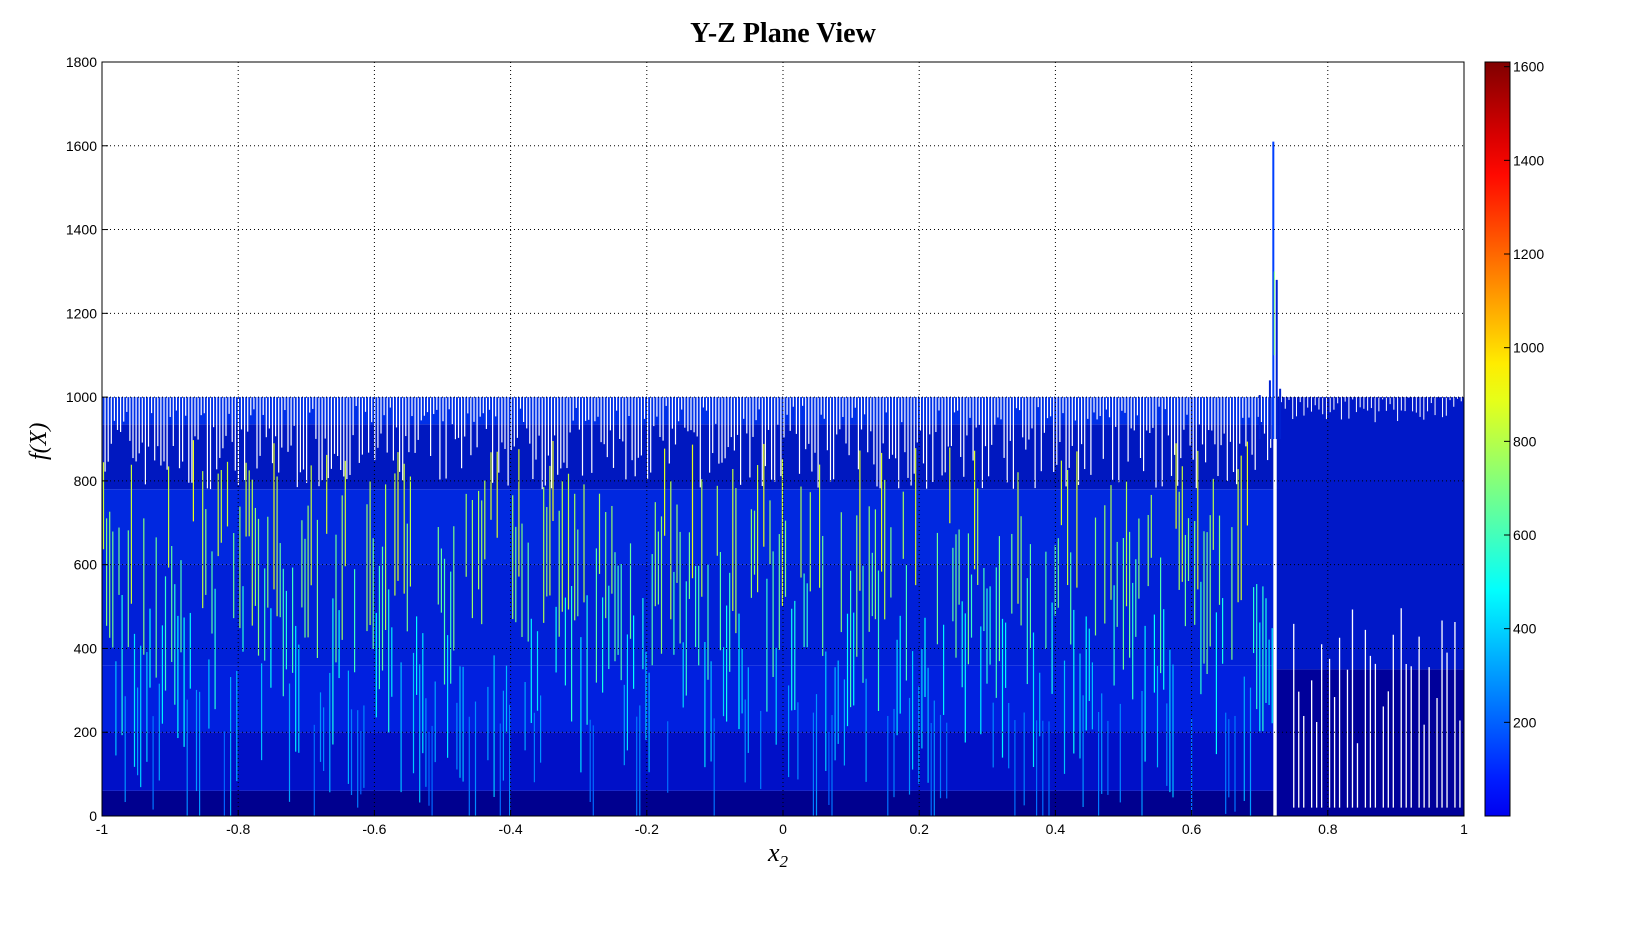 This screenshot has width=1632, height=945. Describe the element at coordinates (1524, 394) in the screenshot. I see `colorbar-ticks: 200 400 600 800 1000 1200 1400 1600` at that location.